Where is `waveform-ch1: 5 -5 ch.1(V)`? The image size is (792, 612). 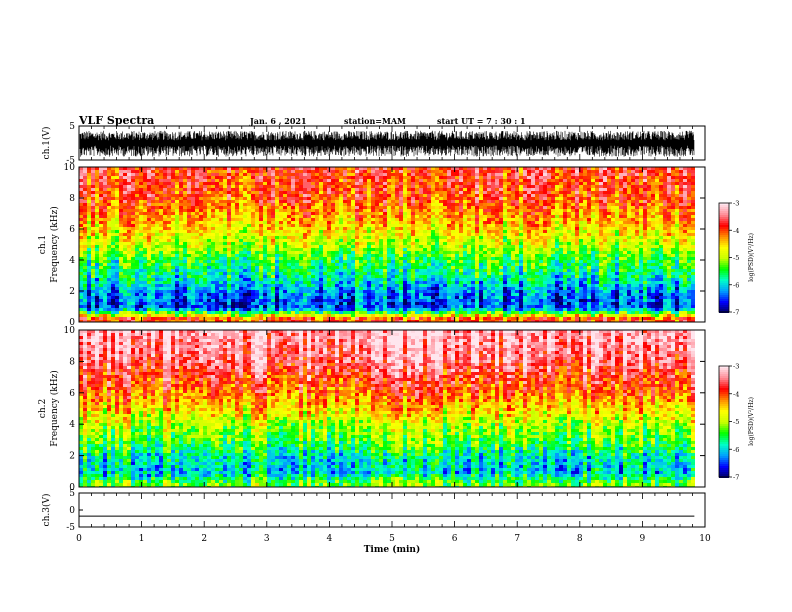
waveform-ch1: 5 -5 ch.1(V) is located at coordinates (373, 144).